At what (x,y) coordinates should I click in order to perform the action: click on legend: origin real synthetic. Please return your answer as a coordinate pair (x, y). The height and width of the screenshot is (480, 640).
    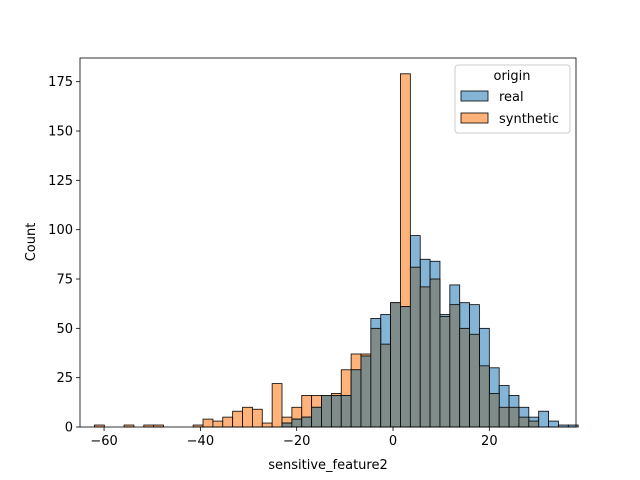
    Looking at the image, I should click on (512, 99).